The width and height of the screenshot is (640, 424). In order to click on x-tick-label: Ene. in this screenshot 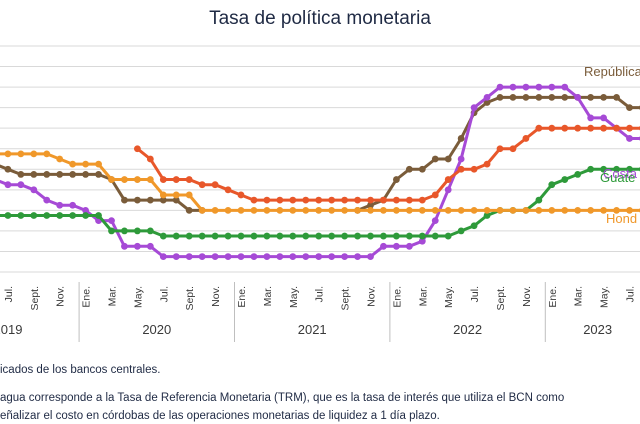, I will do `click(397, 297)`.